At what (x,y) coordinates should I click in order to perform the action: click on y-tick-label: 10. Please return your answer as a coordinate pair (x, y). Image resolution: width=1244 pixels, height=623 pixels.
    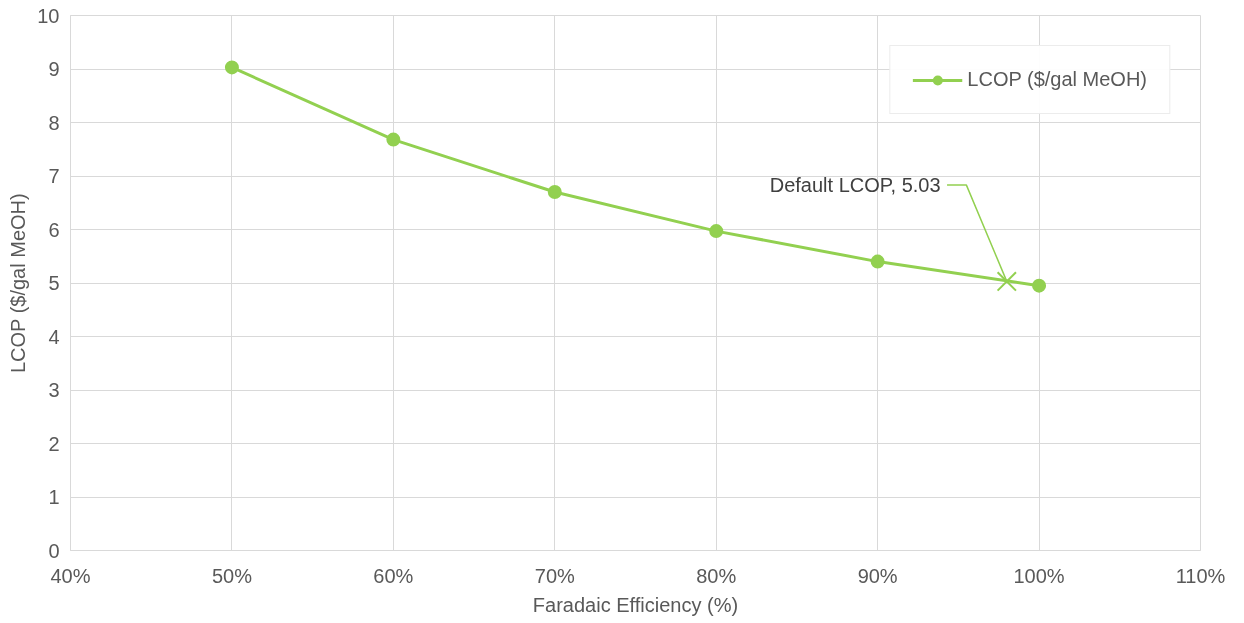
    Looking at the image, I should click on (48, 15).